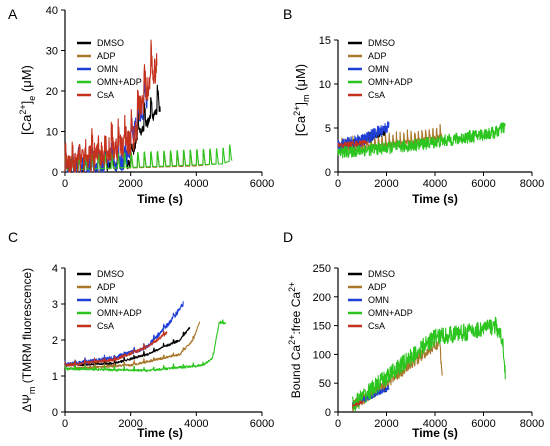 The width and height of the screenshot is (550, 446). What do you see at coordinates (32, 391) in the screenshot?
I see `panel-c-ylabel-sub: m` at bounding box center [32, 391].